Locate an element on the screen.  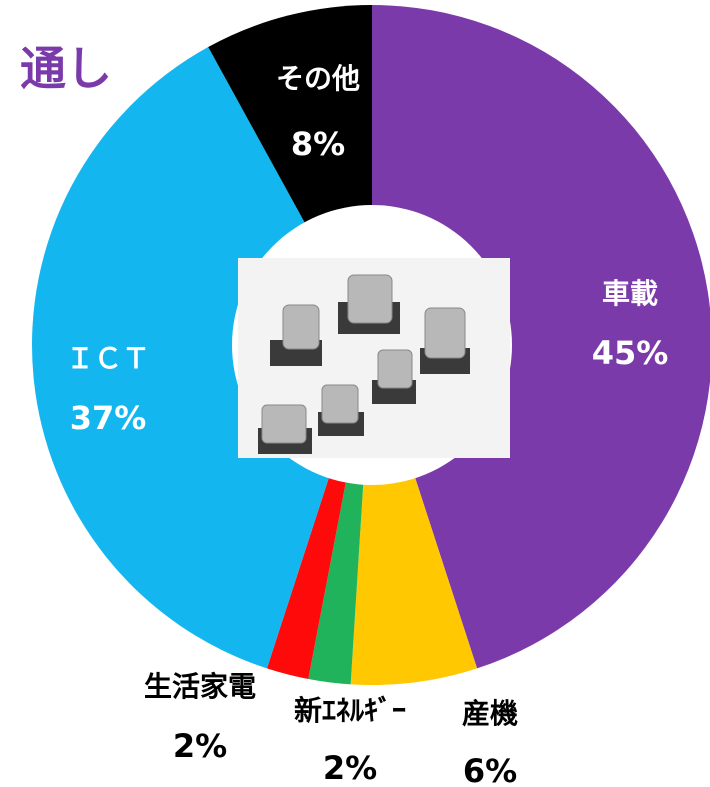
slice-label: その他 is located at coordinates (318, 78).